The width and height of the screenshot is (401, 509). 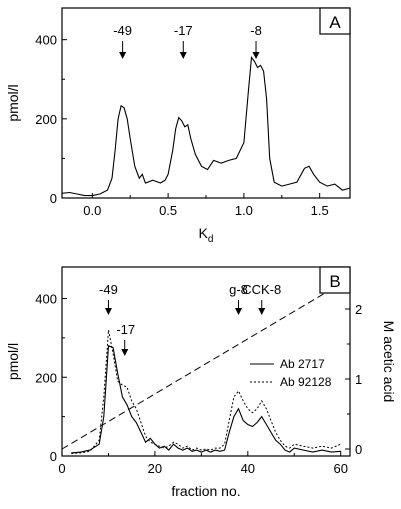 What do you see at coordinates (389, 362) in the screenshot?
I see `y2-axis-title: M acetic acid` at bounding box center [389, 362].